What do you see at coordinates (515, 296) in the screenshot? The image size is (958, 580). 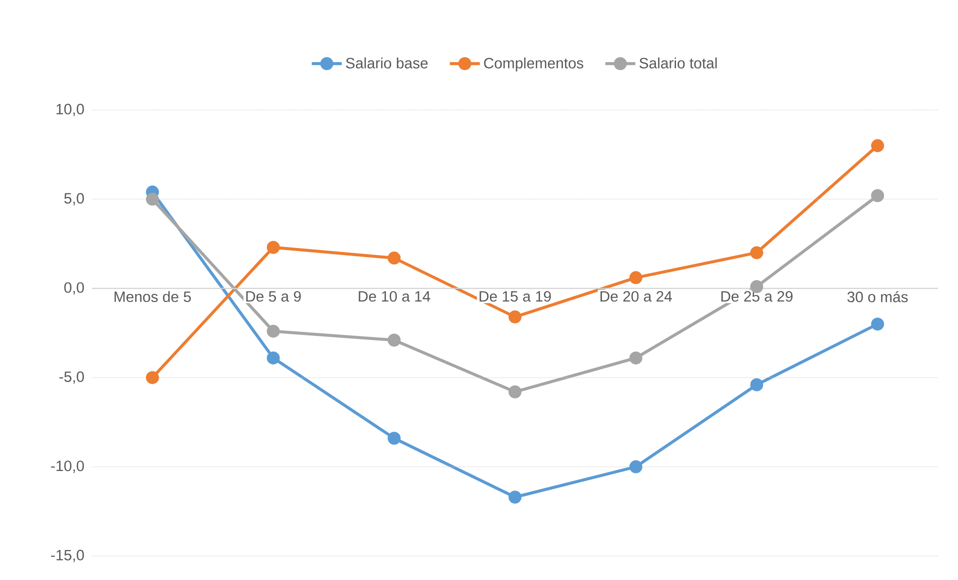 I see `x-tick-label: De 15 a 19` at bounding box center [515, 296].